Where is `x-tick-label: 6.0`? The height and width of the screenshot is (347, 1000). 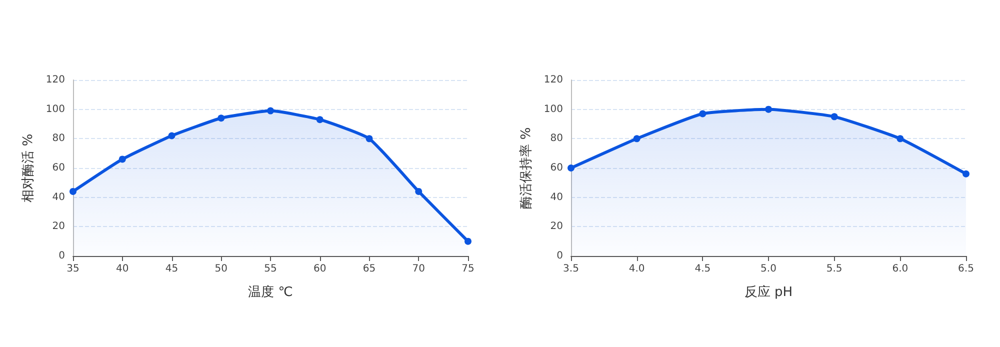
x-tick-label: 6.0 is located at coordinates (900, 269).